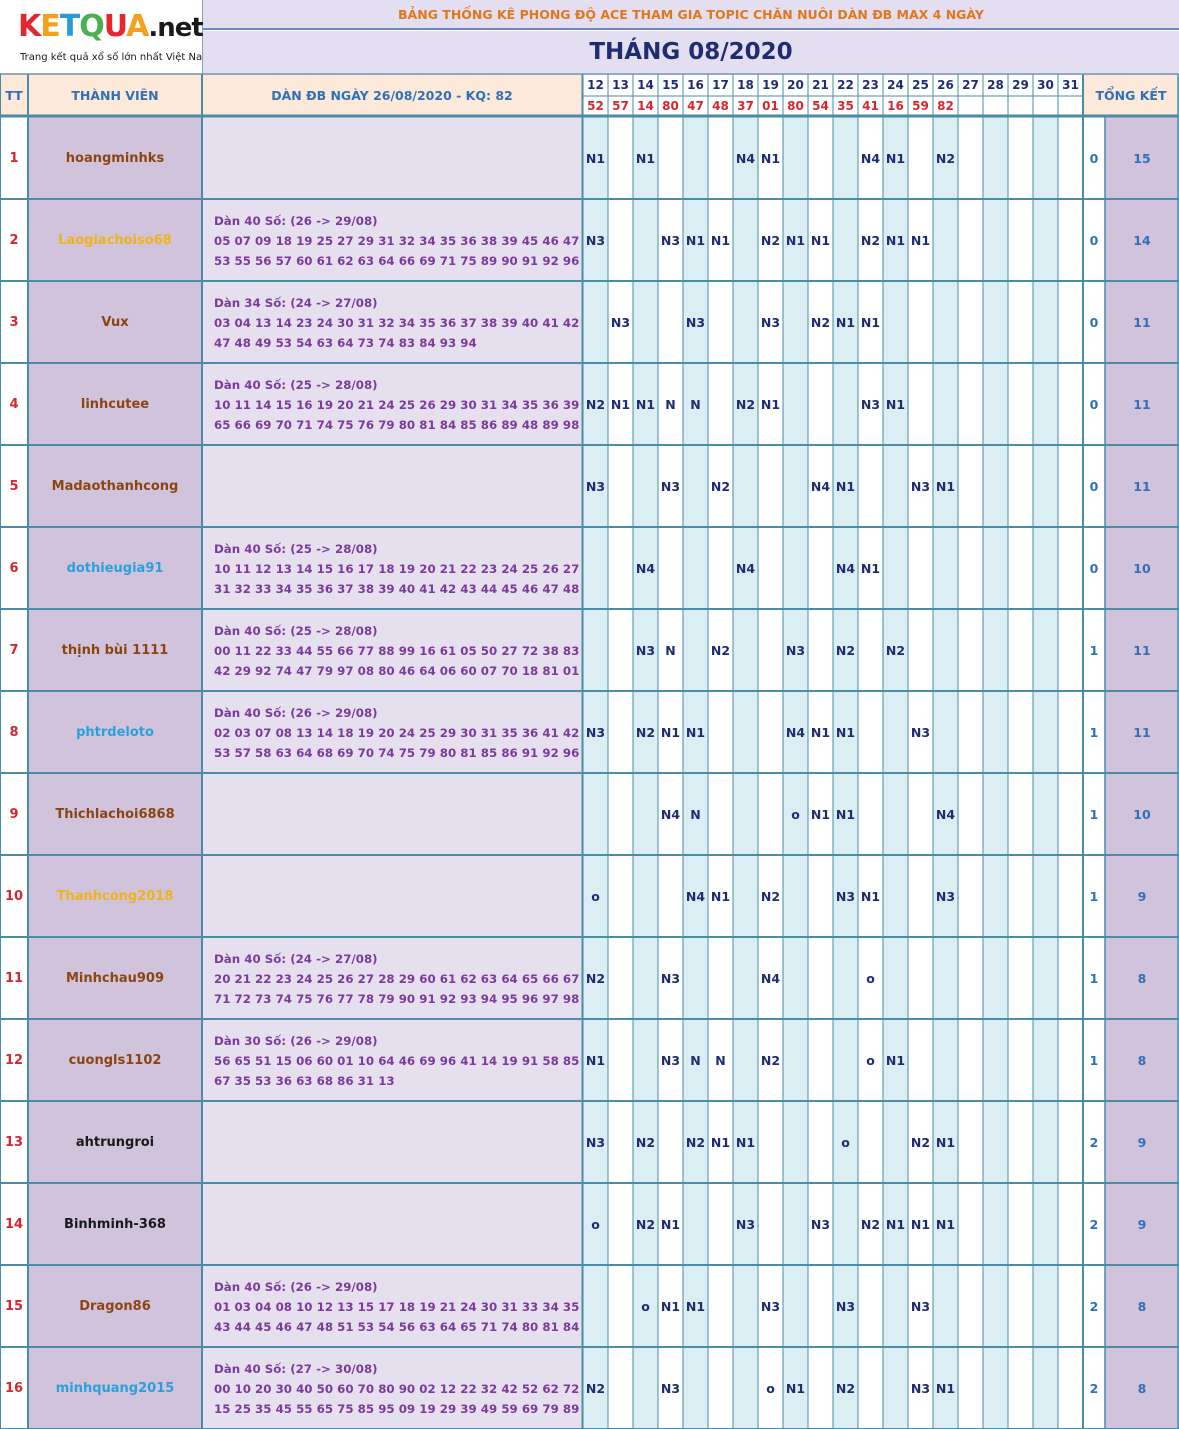 The height and width of the screenshot is (1429, 1179). Describe the element at coordinates (69, 26) in the screenshot. I see `logo-letter: T` at that location.